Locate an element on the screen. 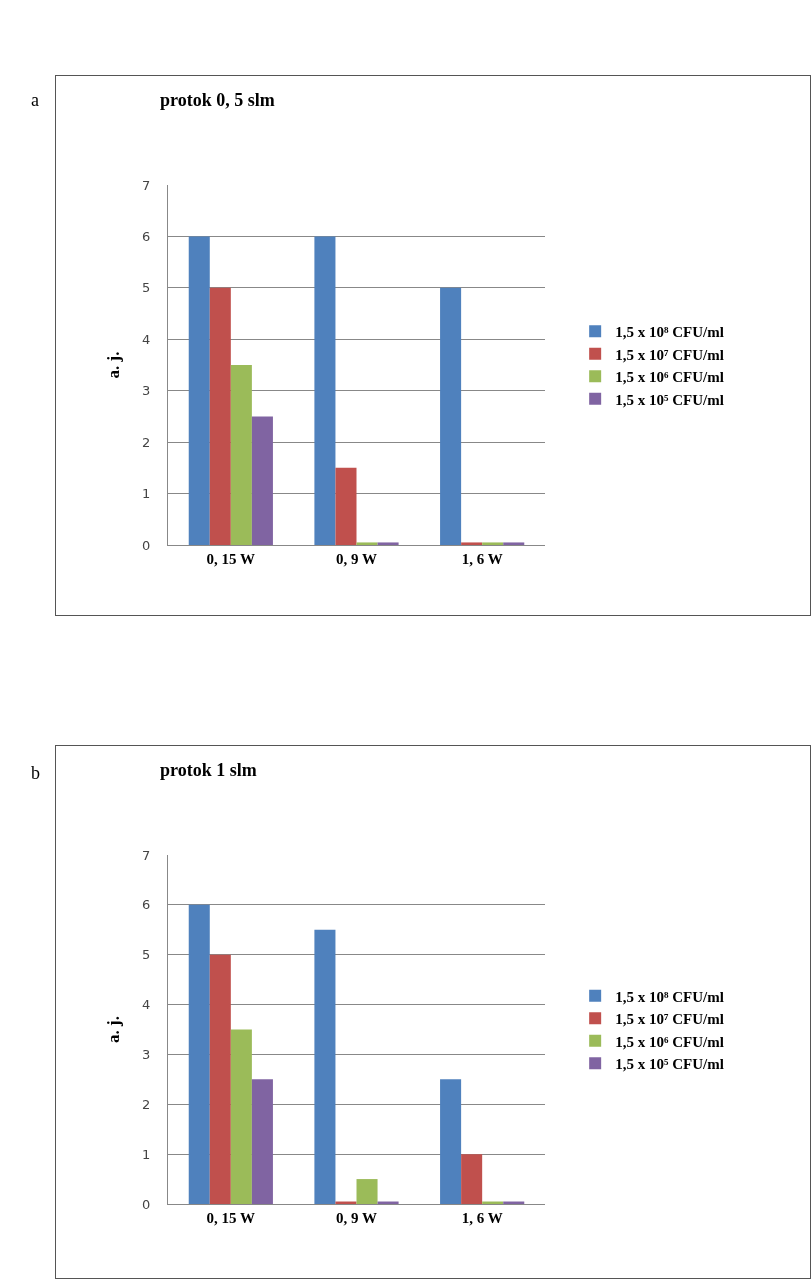 This screenshot has width=811, height=1279. text: b is located at coordinates (35, 773).